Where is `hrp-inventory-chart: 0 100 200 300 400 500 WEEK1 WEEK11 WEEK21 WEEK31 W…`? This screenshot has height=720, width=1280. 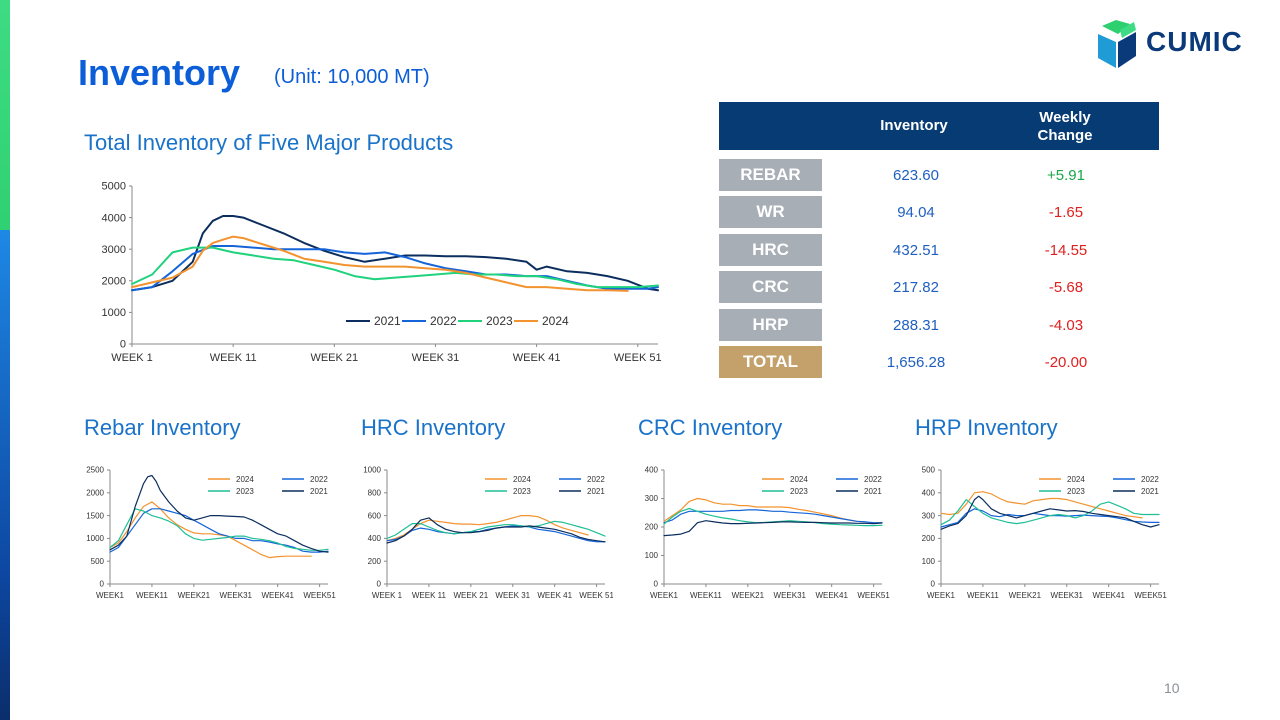
hrp-inventory-chart: 0 100 200 300 400 500 WEEK1 WEEK11 WEEK21 WEEK31 W… is located at coordinates (1044, 533).